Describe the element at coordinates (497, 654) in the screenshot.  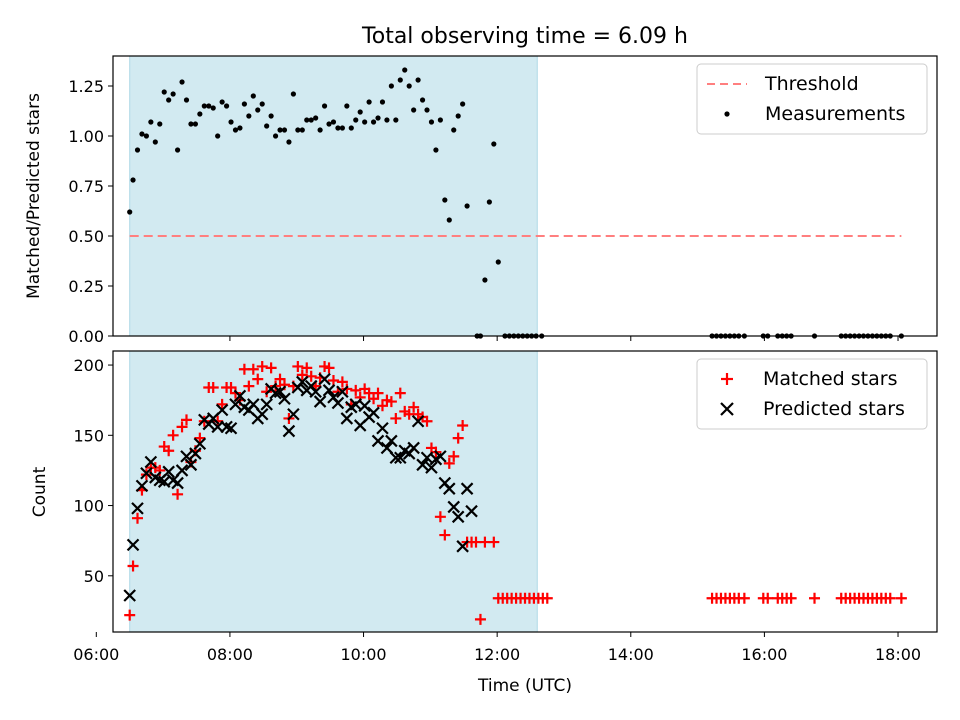
I see `bottom-xtick-label: 12:00` at that location.